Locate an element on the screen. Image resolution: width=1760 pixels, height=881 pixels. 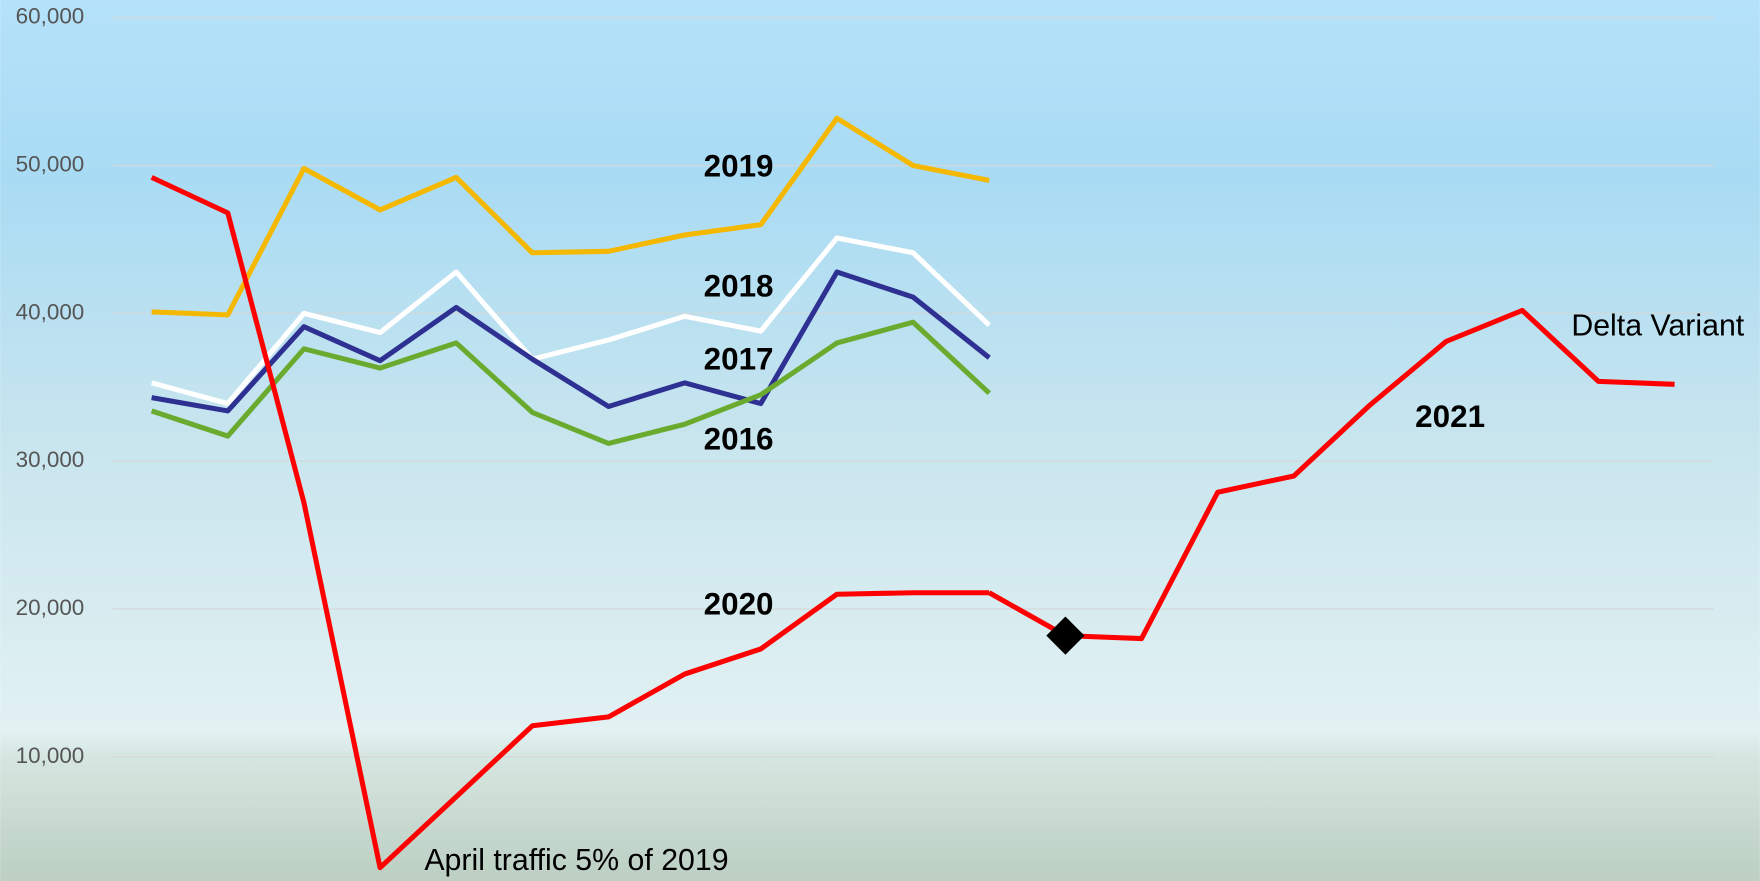
y-tick-label: 20,000 is located at coordinates (50, 607).